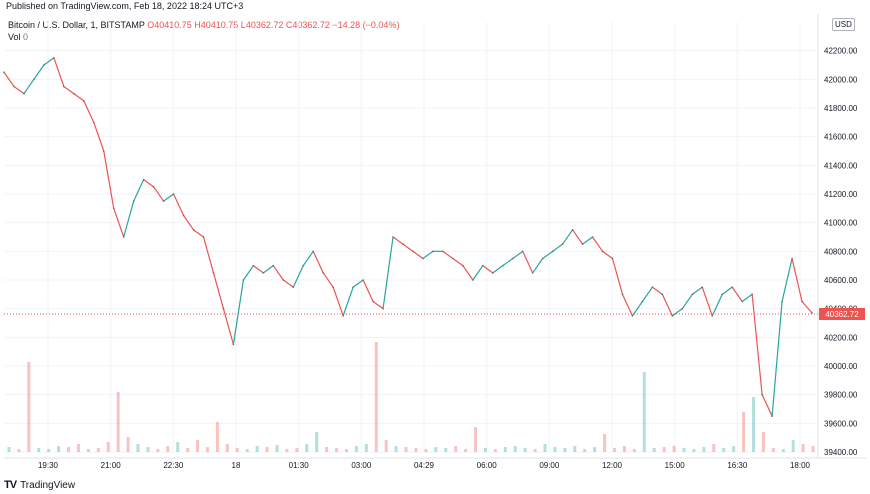 The height and width of the screenshot is (494, 870). I want to click on x-tick-label: 09:00, so click(549, 465).